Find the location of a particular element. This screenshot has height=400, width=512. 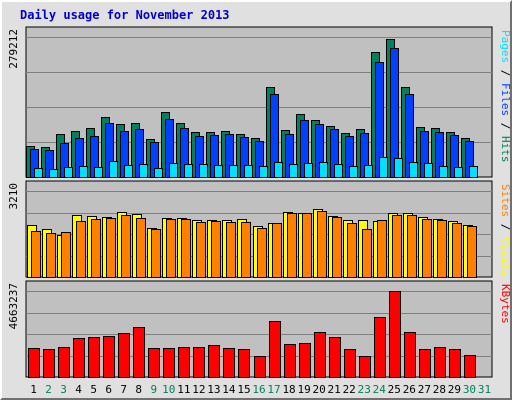

panel-visits-legend: Sites / Visits is located at coordinates (505, 230).